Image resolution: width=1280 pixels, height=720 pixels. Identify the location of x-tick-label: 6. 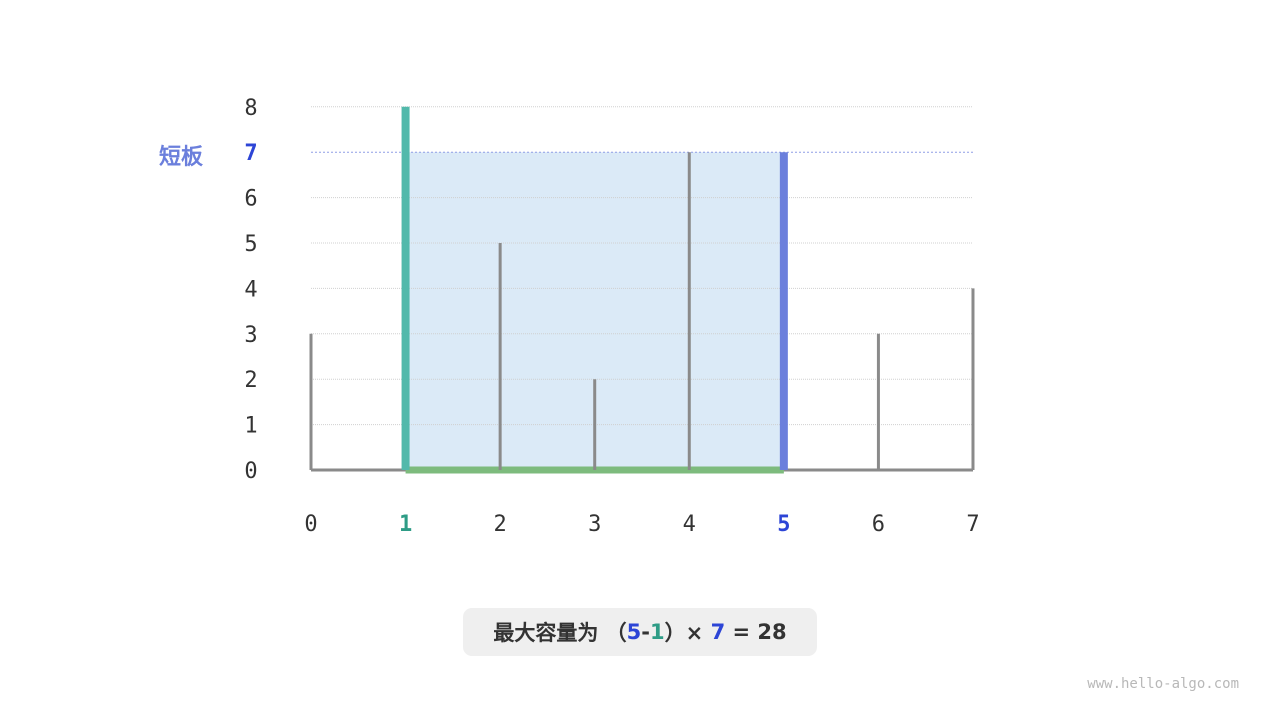
(878, 524).